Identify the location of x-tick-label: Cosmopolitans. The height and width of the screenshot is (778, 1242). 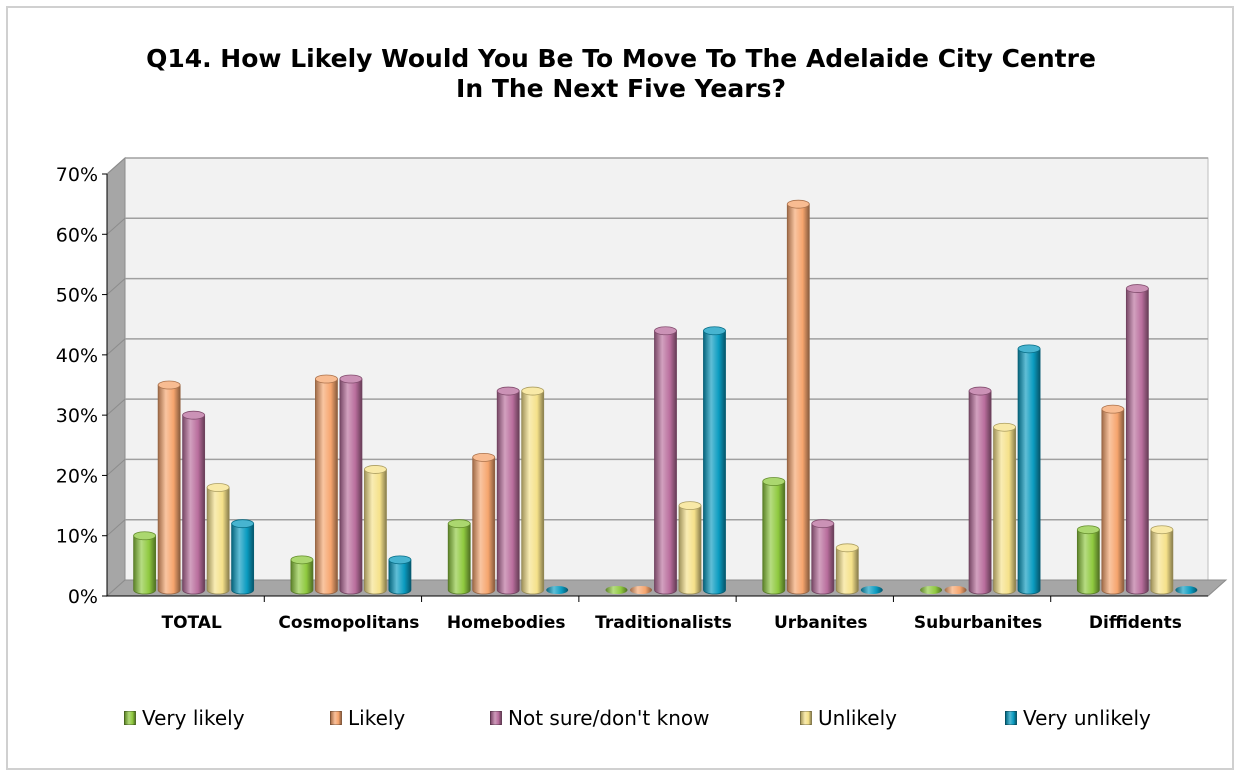
(348, 623).